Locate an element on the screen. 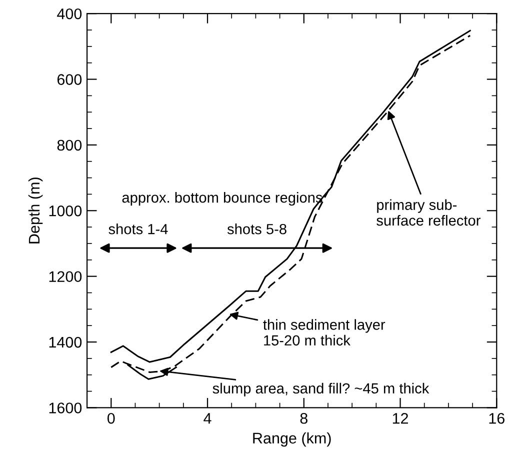 The height and width of the screenshot is (453, 512). y-tick-label: 800 is located at coordinates (69, 145).